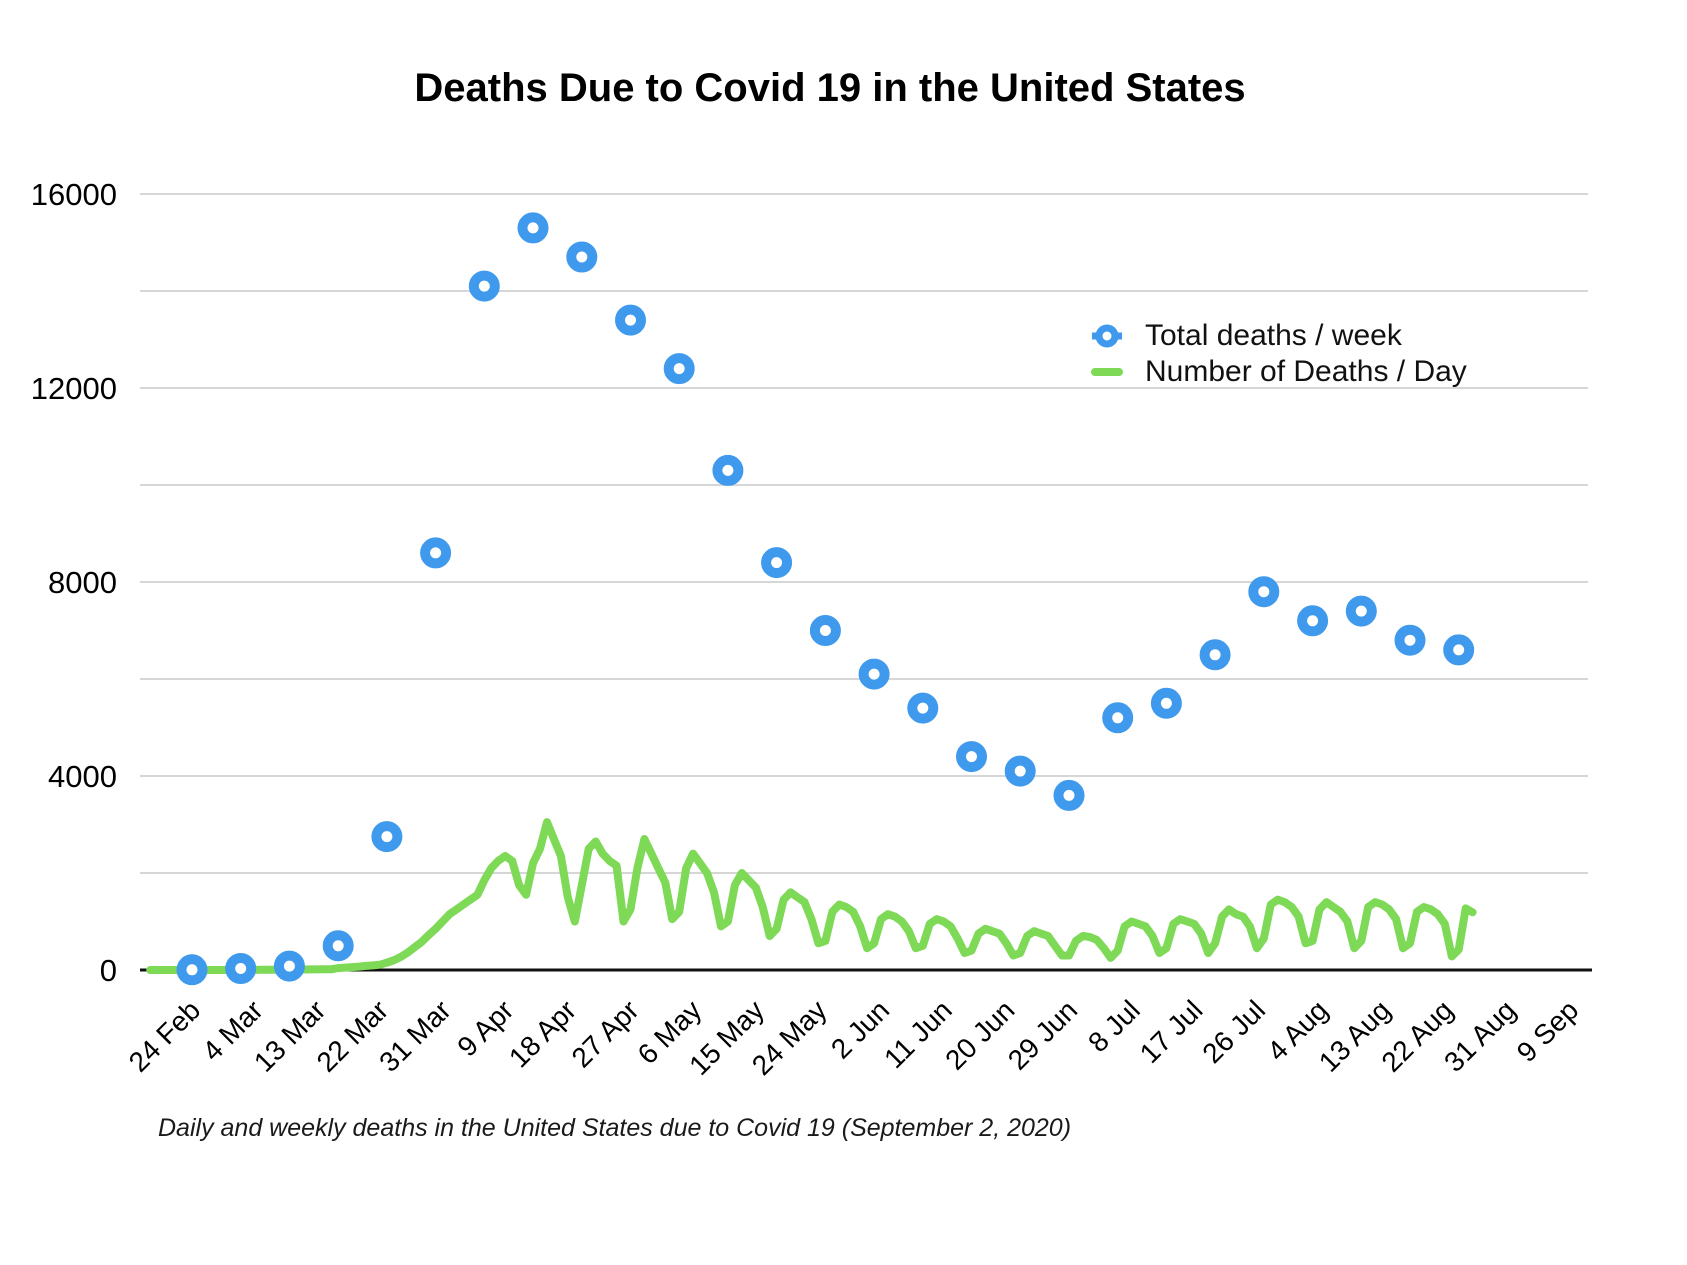  Describe the element at coordinates (74, 388) in the screenshot. I see `y-tick-label: 12000` at that location.